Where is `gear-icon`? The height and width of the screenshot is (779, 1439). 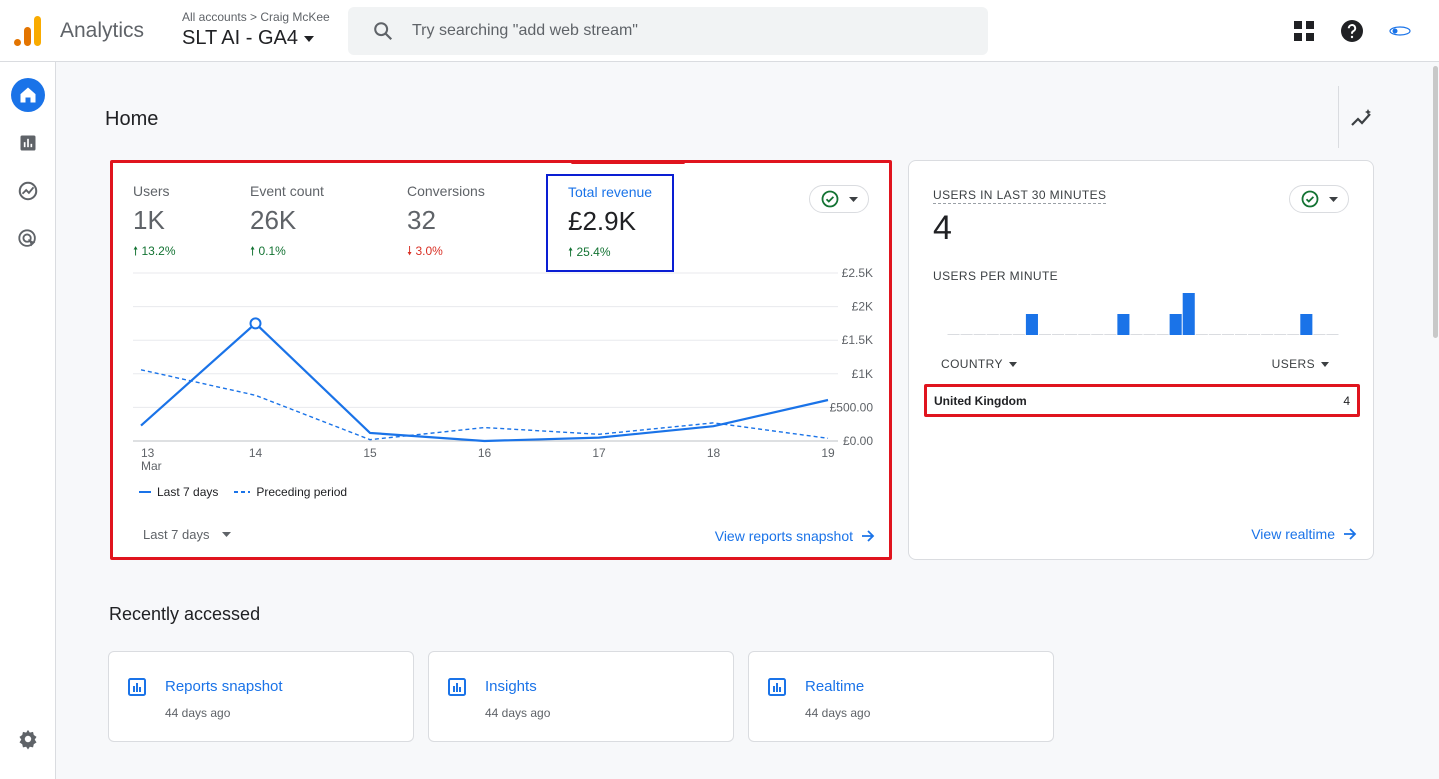 gear-icon is located at coordinates (28, 739).